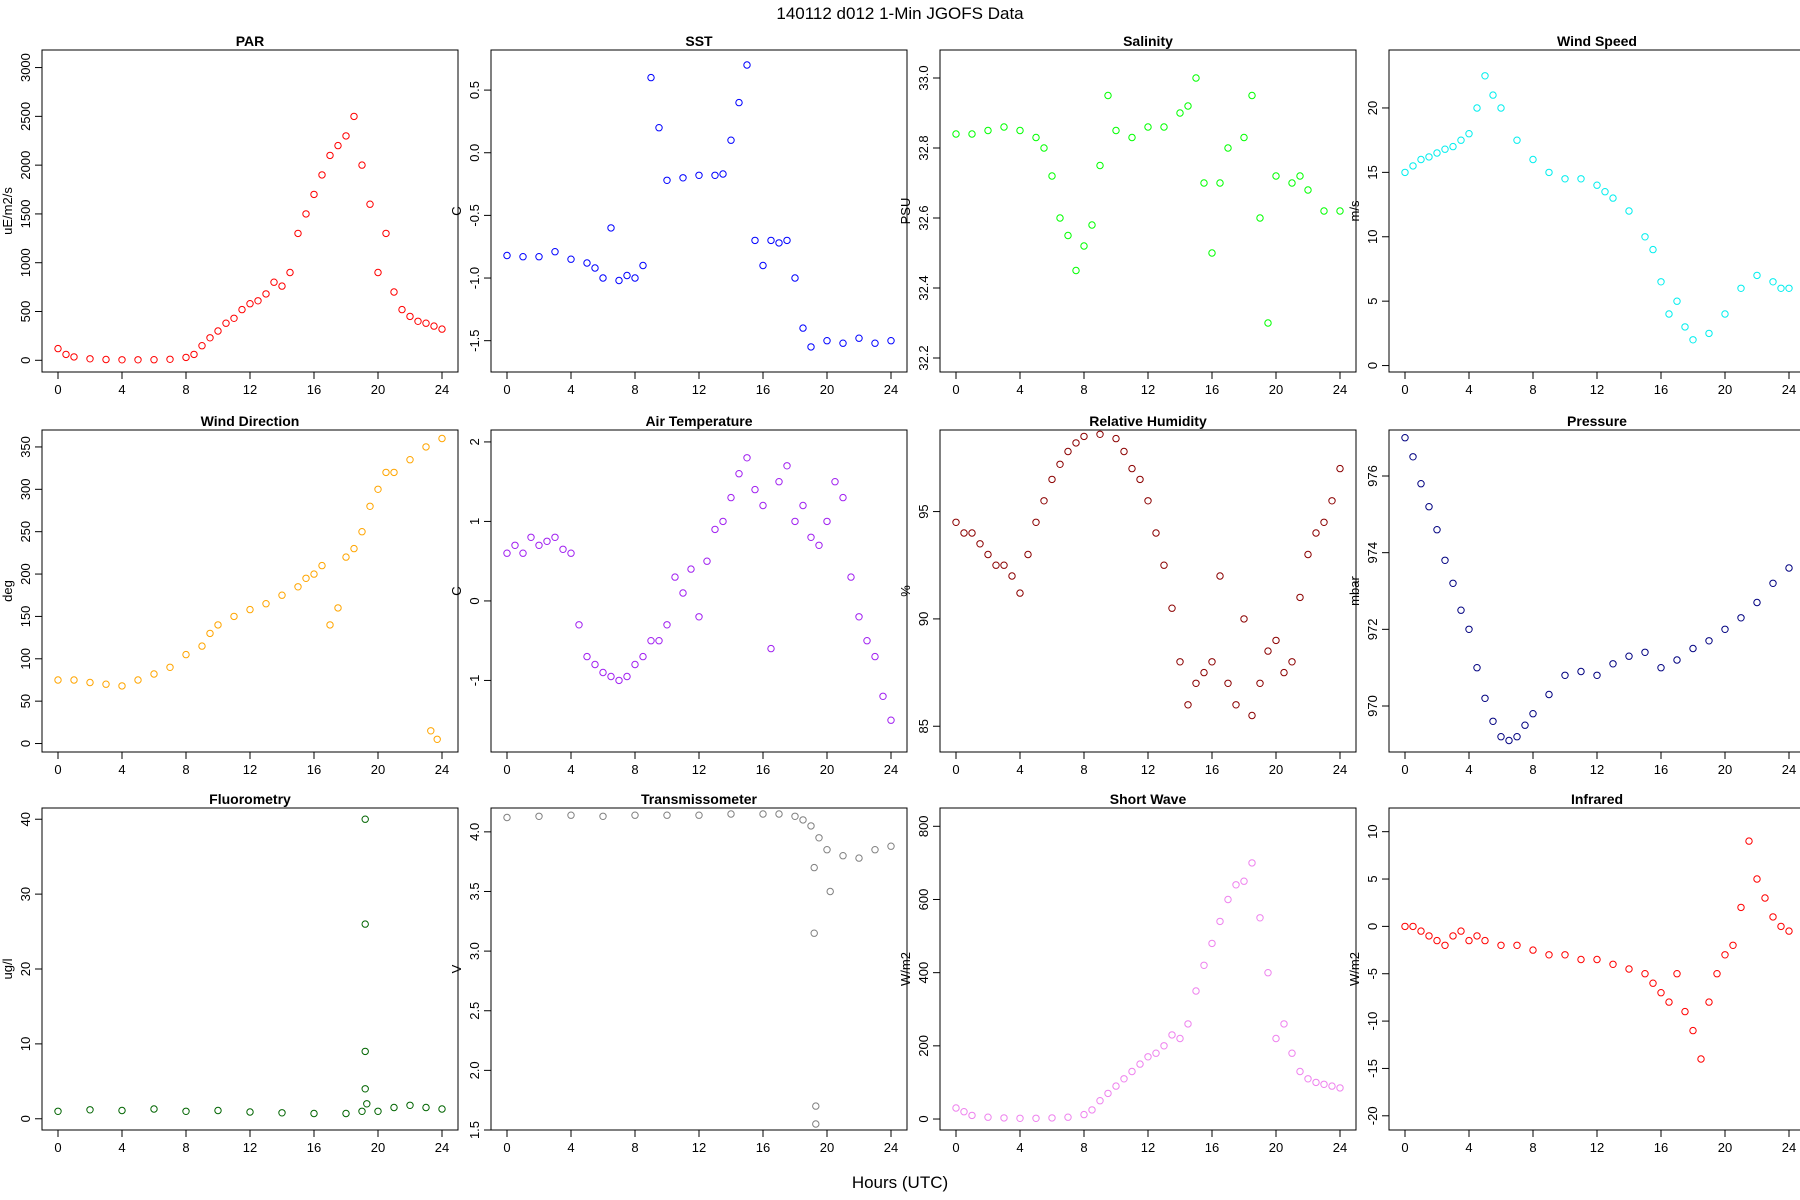 Image resolution: width=1800 pixels, height=1200 pixels. I want to click on y-tick-label: 350, so click(25, 447).